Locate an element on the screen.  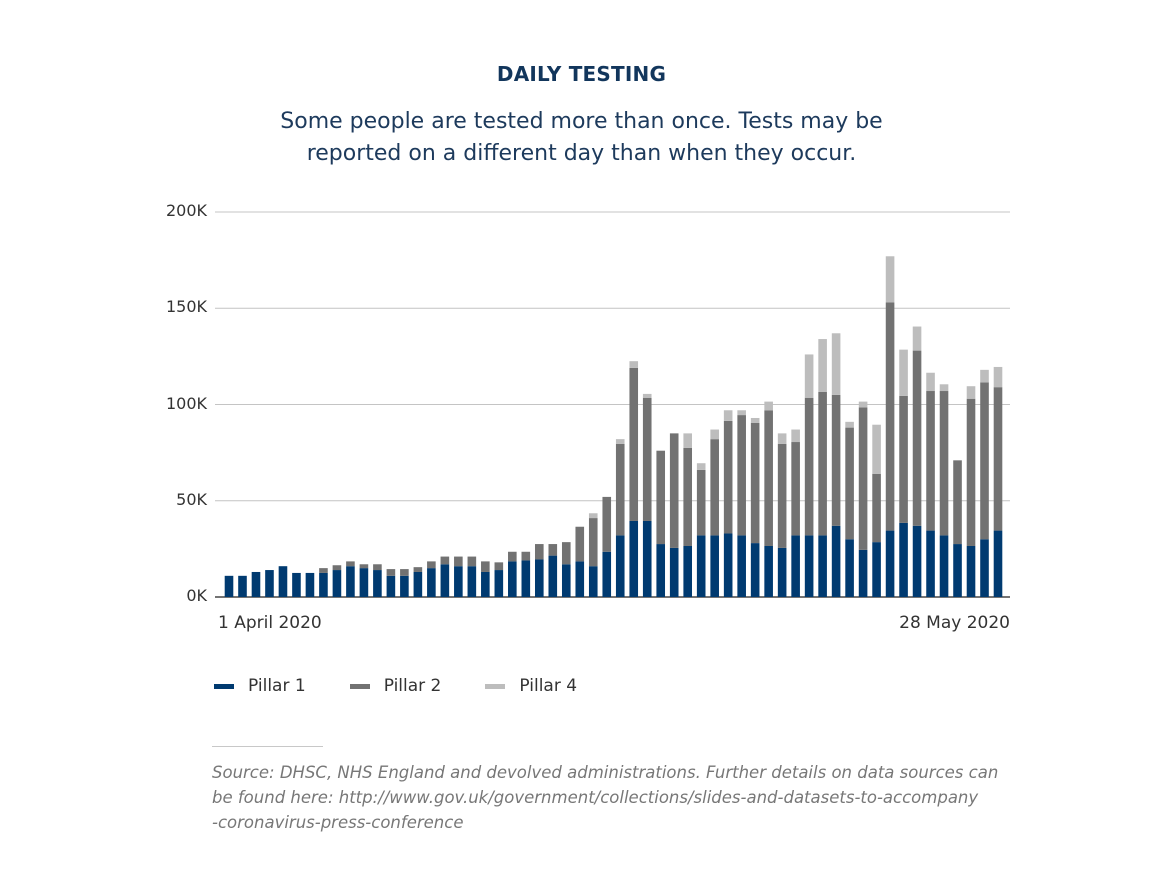
y-tick-label: 50K is located at coordinates (191, 499).